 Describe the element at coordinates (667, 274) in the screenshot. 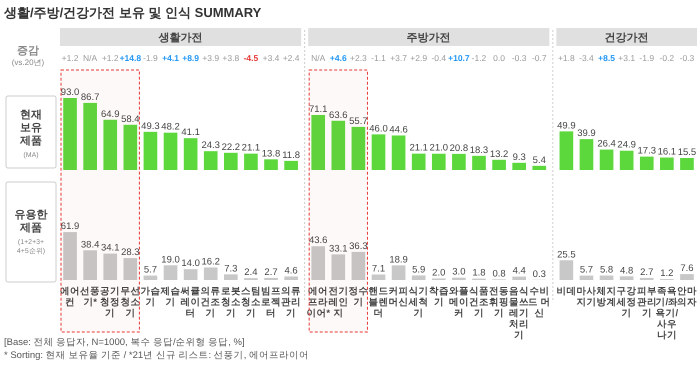

I see `data-label: 1.2` at that location.